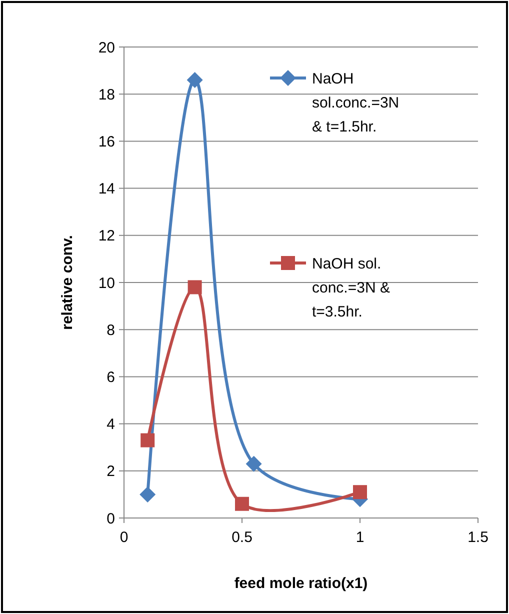  I want to click on x-tick-label: 1, so click(360, 537).